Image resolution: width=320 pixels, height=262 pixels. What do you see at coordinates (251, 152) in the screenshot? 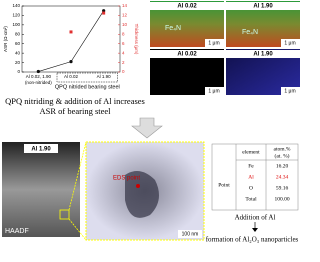
I see `table-header: element` at bounding box center [251, 152].